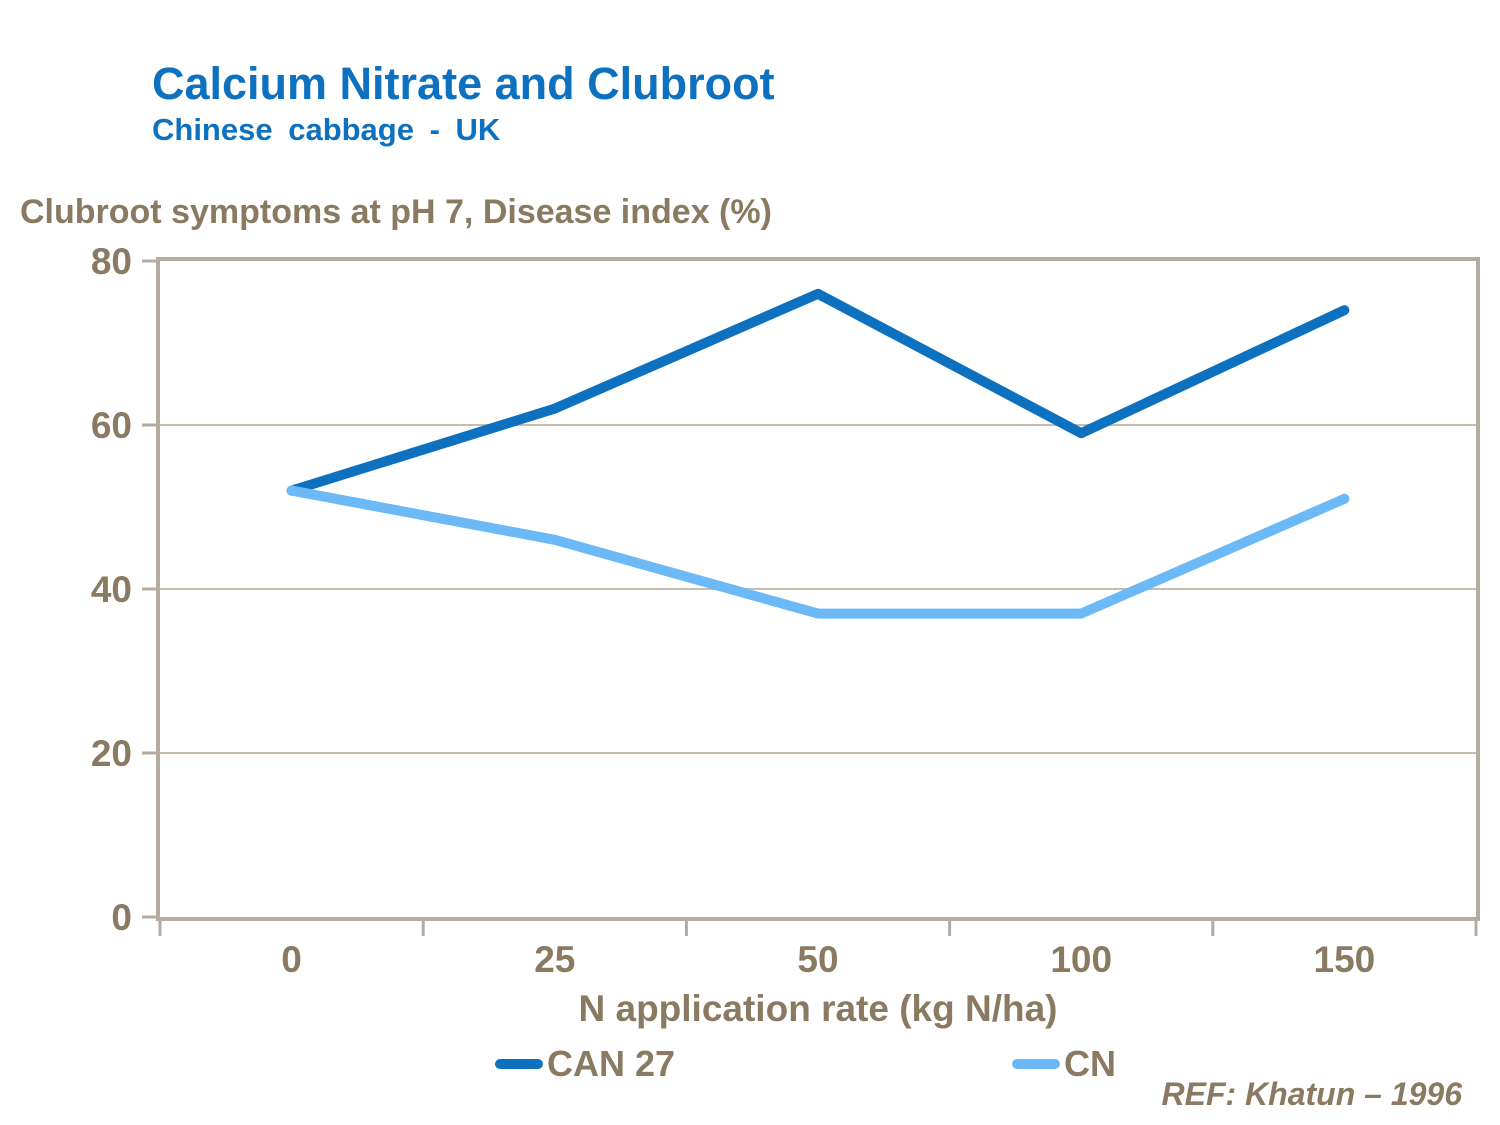  What do you see at coordinates (291, 959) in the screenshot?
I see `x-tick-label: 0` at bounding box center [291, 959].